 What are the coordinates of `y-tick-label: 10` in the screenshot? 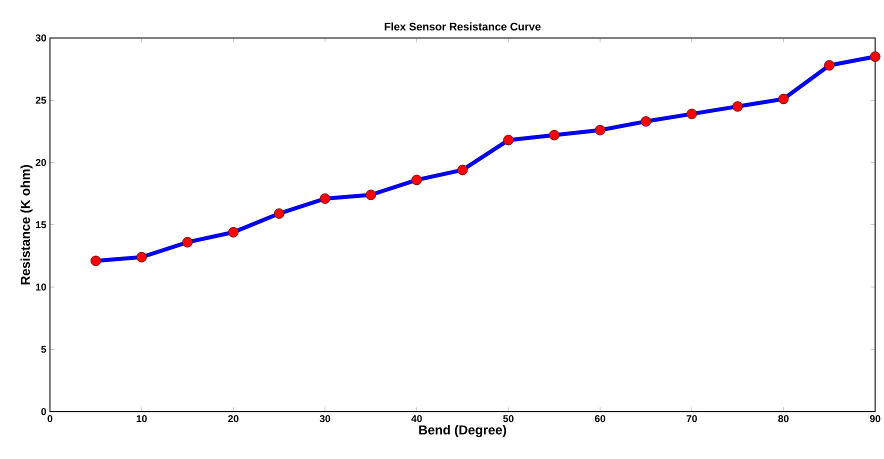 It's located at (41, 287).